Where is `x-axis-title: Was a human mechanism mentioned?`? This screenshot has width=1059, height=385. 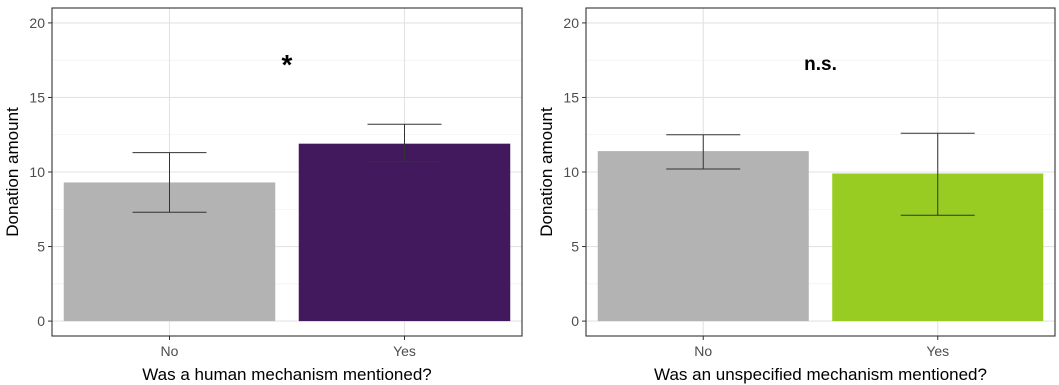
x-axis-title: Was a human mechanism mentioned? is located at coordinates (286, 374).